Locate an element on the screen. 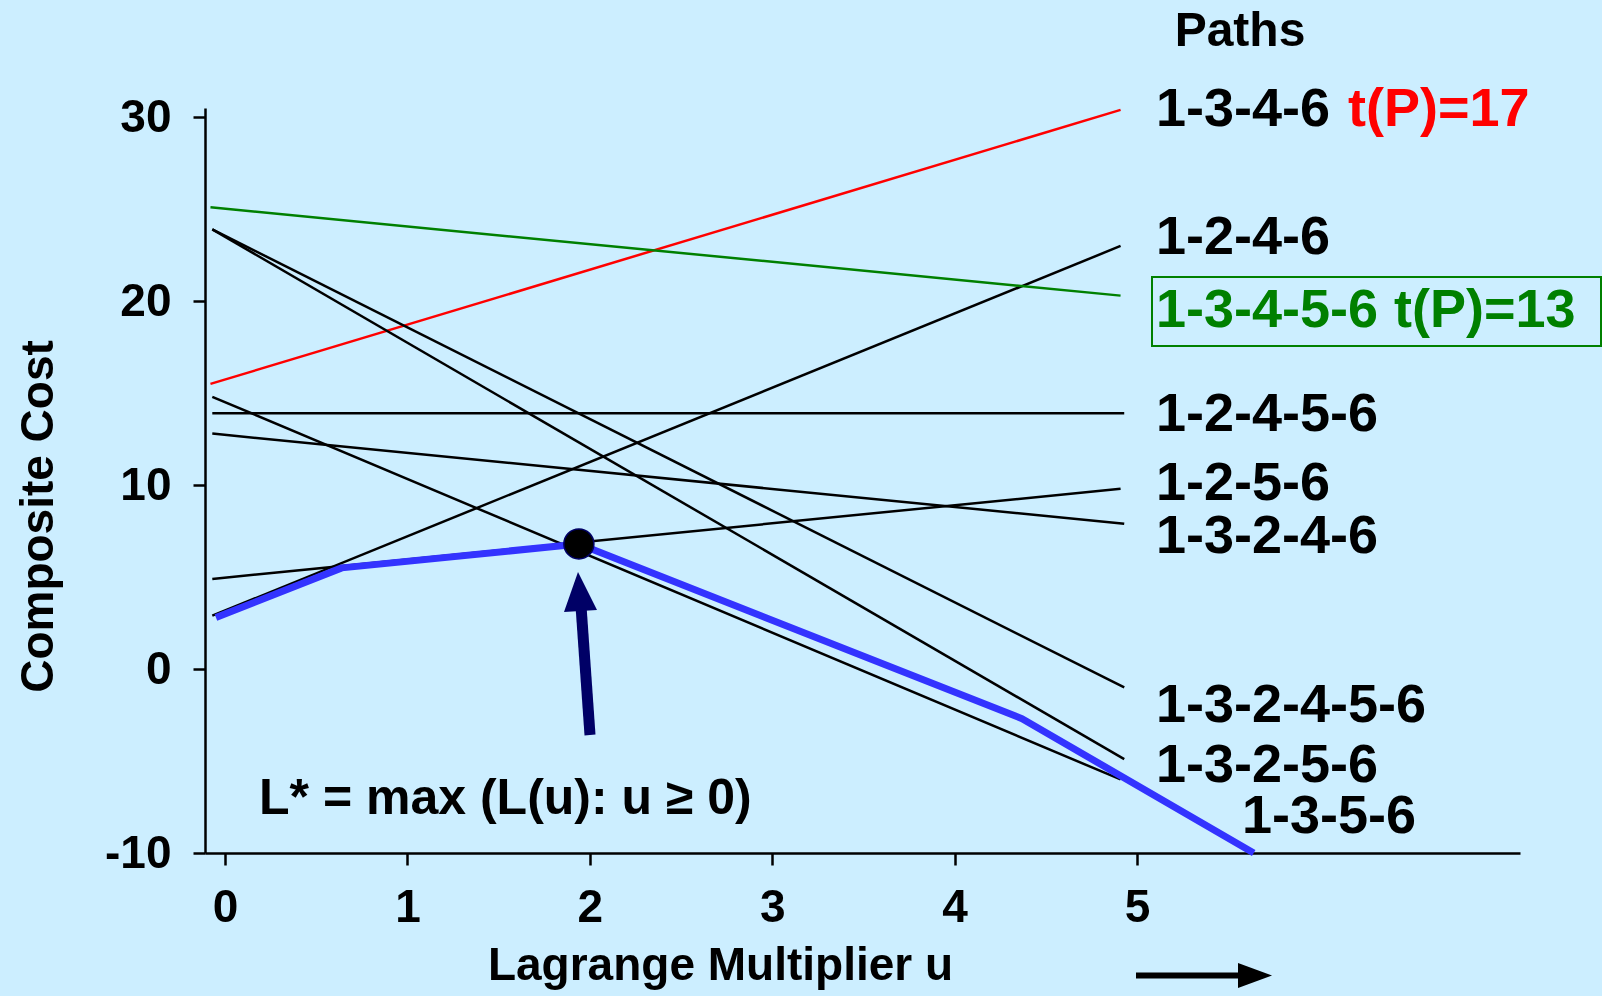 The width and height of the screenshot is (1602, 996). annotation: t(P)=17 is located at coordinates (1439, 107).